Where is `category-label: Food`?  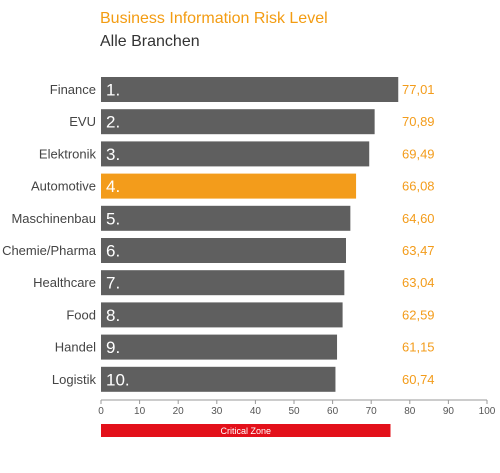
category-label: Food is located at coordinates (81, 314).